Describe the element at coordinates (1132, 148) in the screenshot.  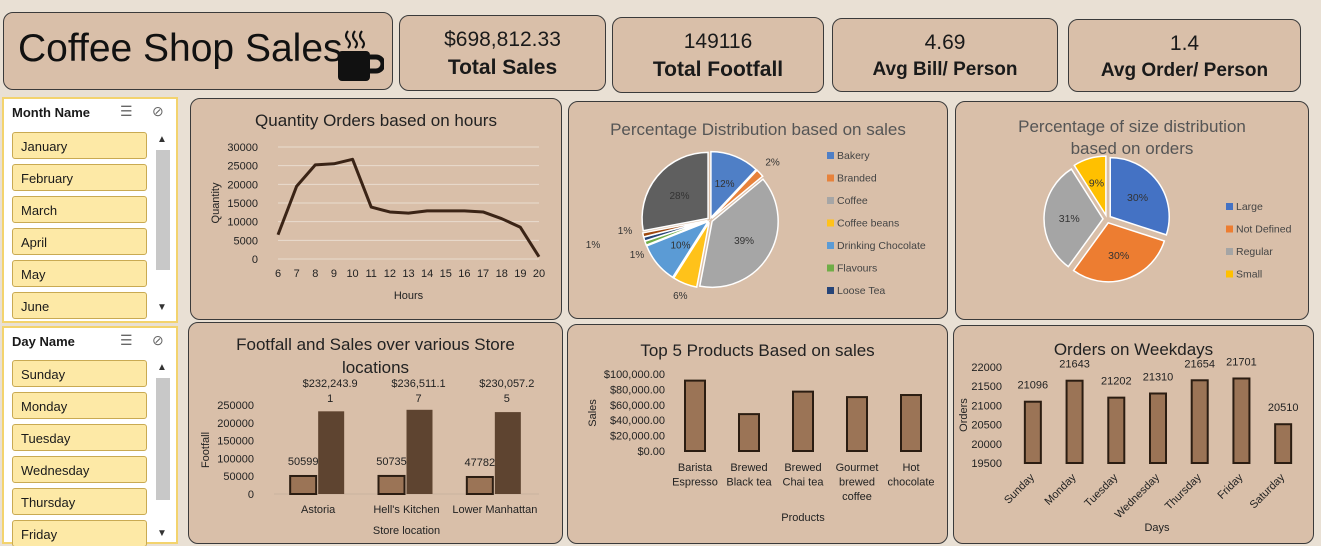
I see `chart-title-line: based on orders` at that location.